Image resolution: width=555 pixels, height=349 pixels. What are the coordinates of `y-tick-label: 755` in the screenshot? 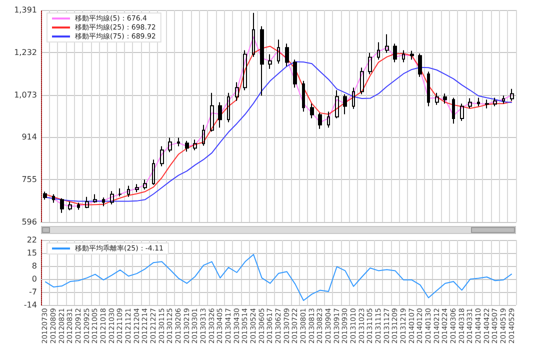 It's located at (29, 179).